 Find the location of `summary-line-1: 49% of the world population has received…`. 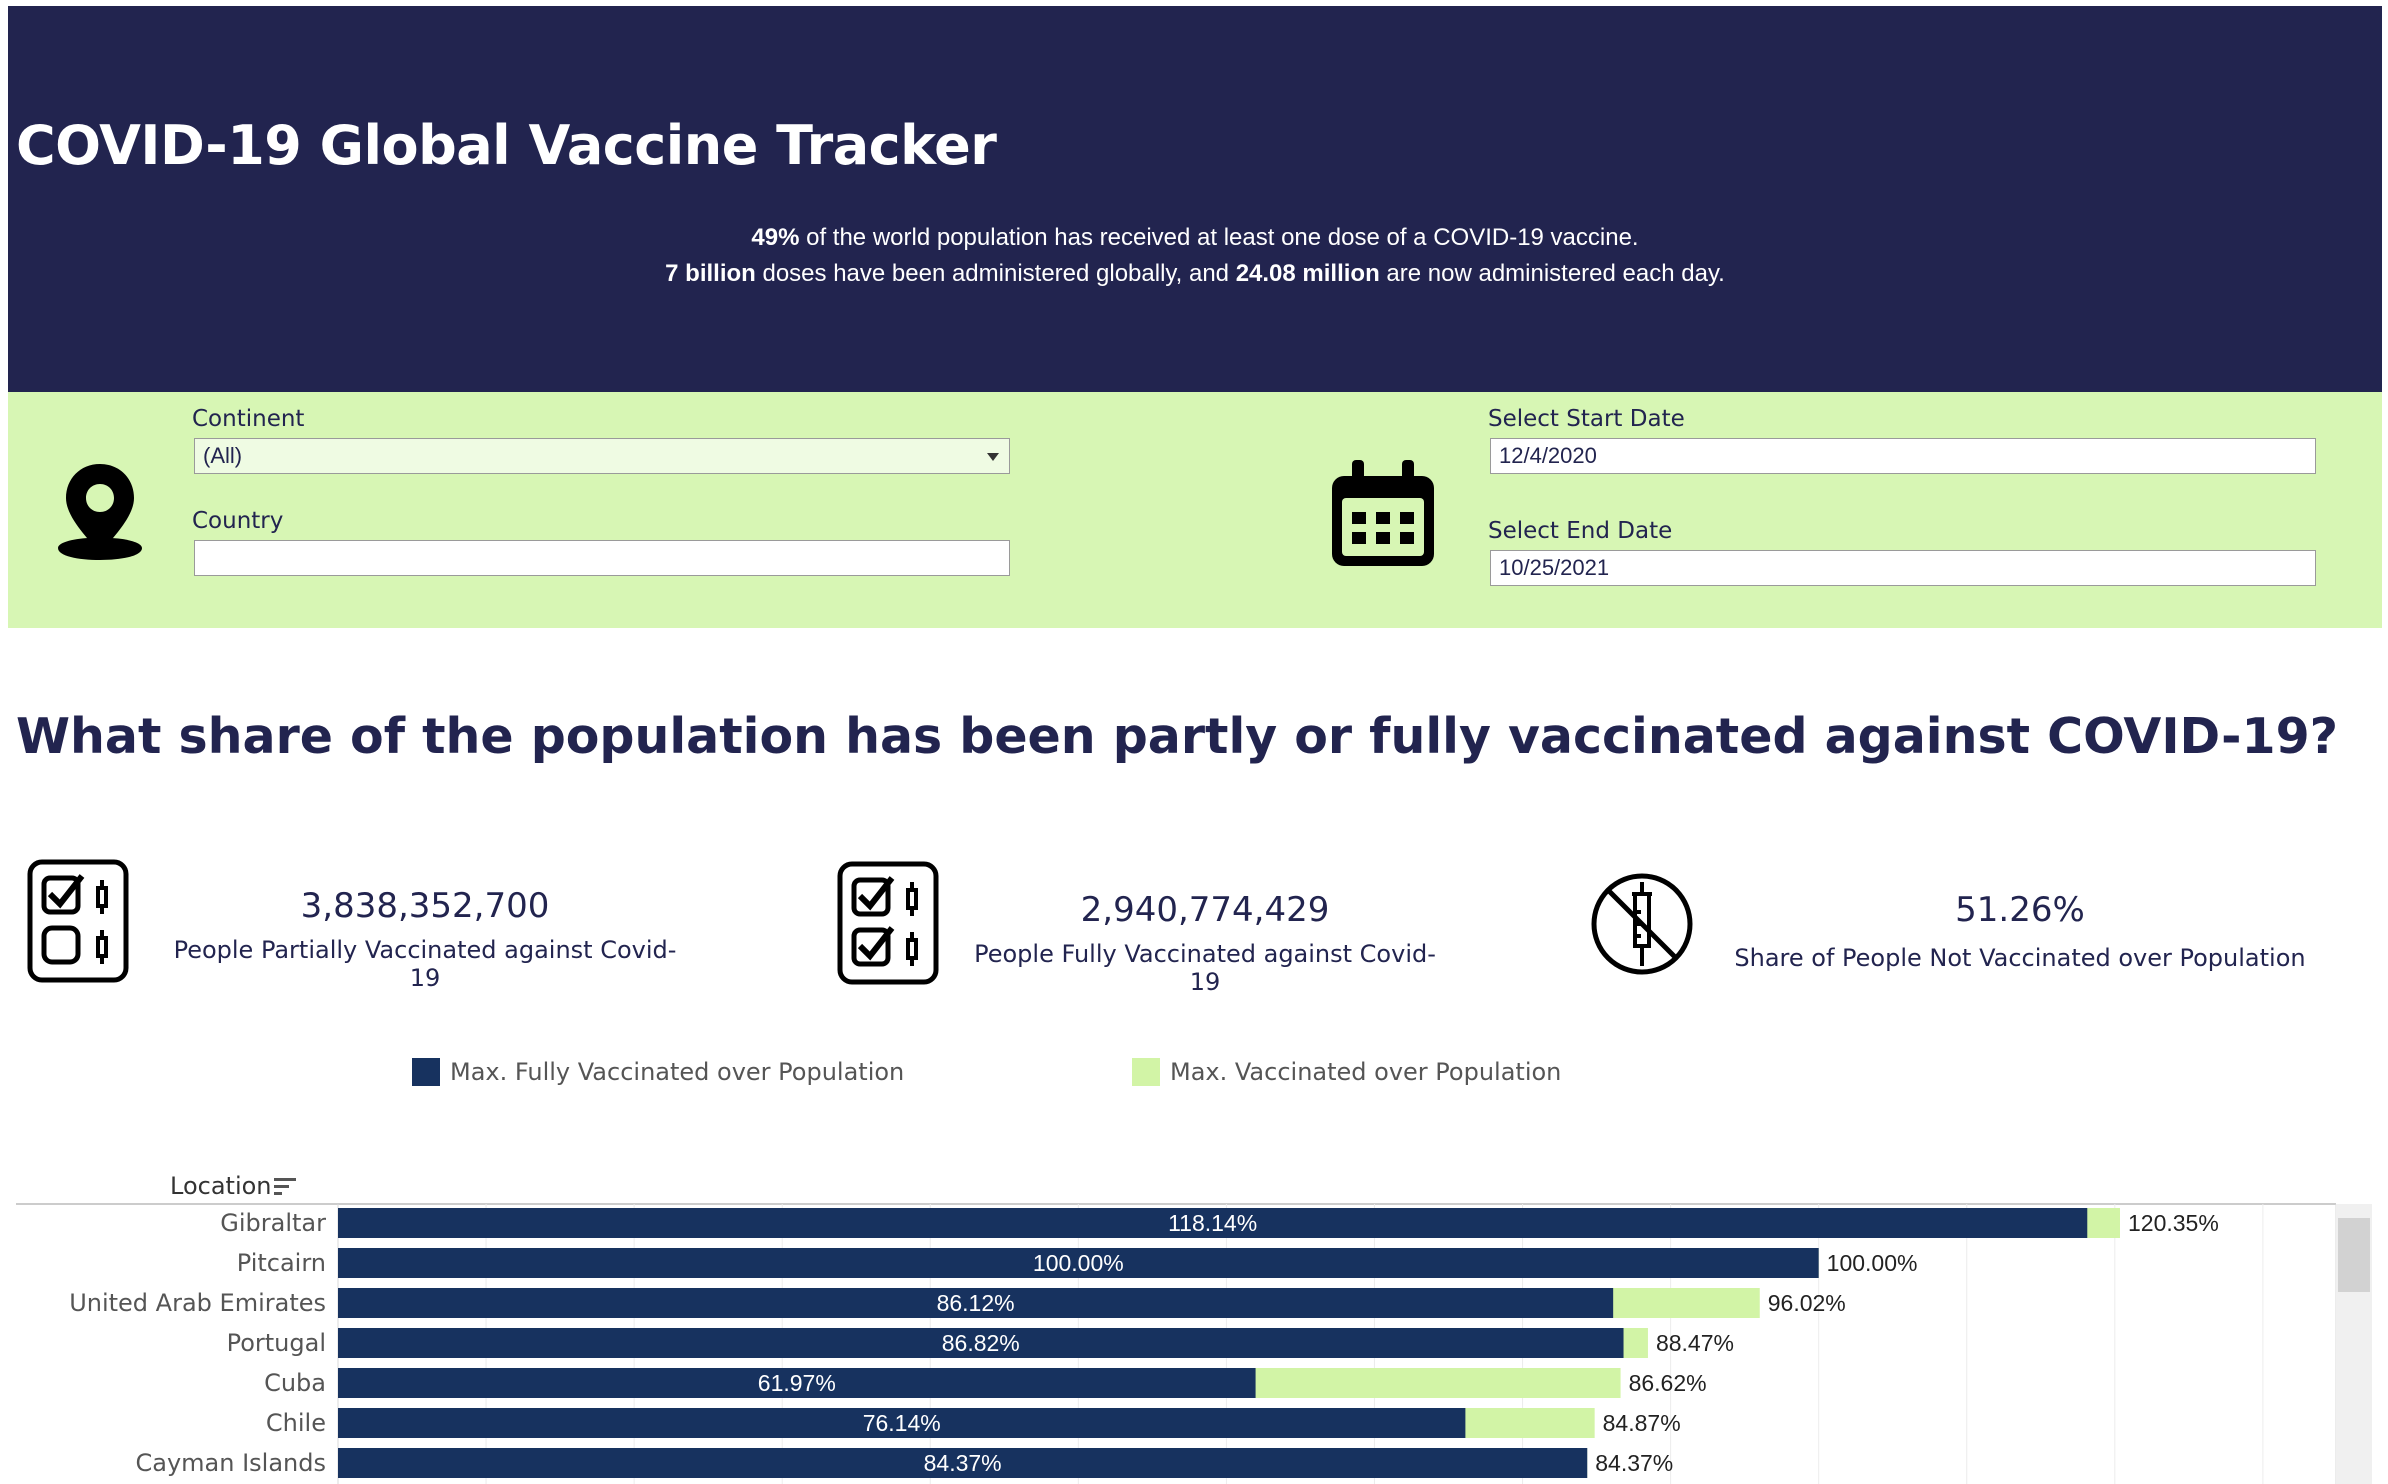

summary-line-1: 49% of the world population has received… is located at coordinates (1195, 238).